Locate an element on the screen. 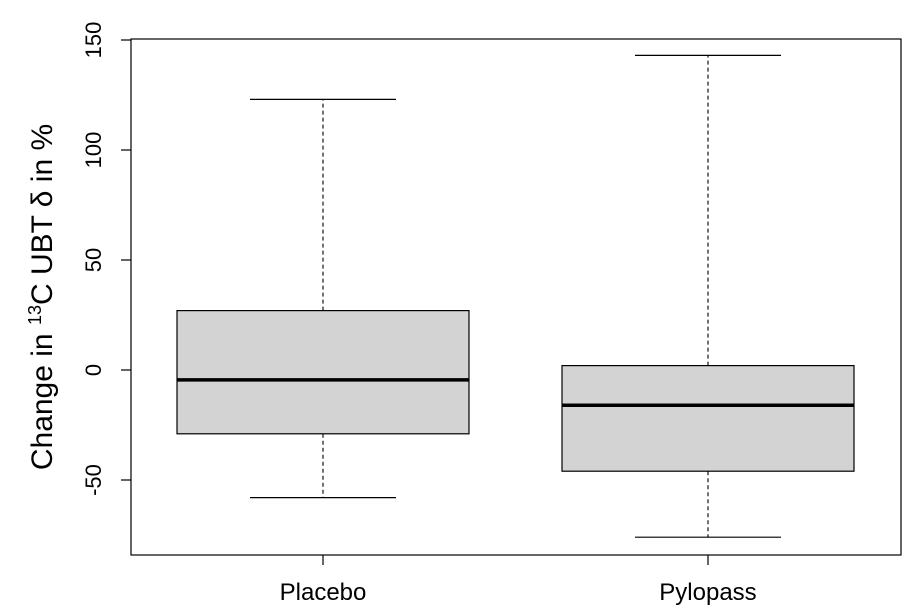 The height and width of the screenshot is (607, 911). x-tick-label: Pylopass is located at coordinates (707, 592).